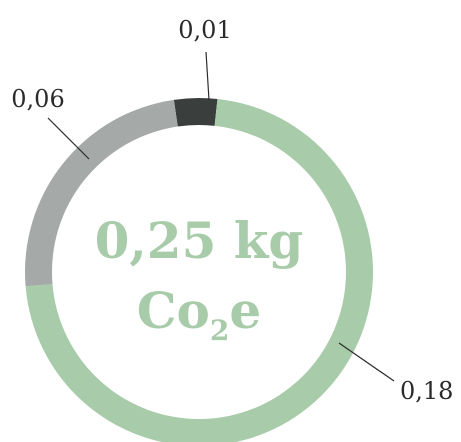 The height and width of the screenshot is (442, 461). Describe the element at coordinates (199, 240) in the screenshot. I see `center-value-text: 0,25 kg` at that location.